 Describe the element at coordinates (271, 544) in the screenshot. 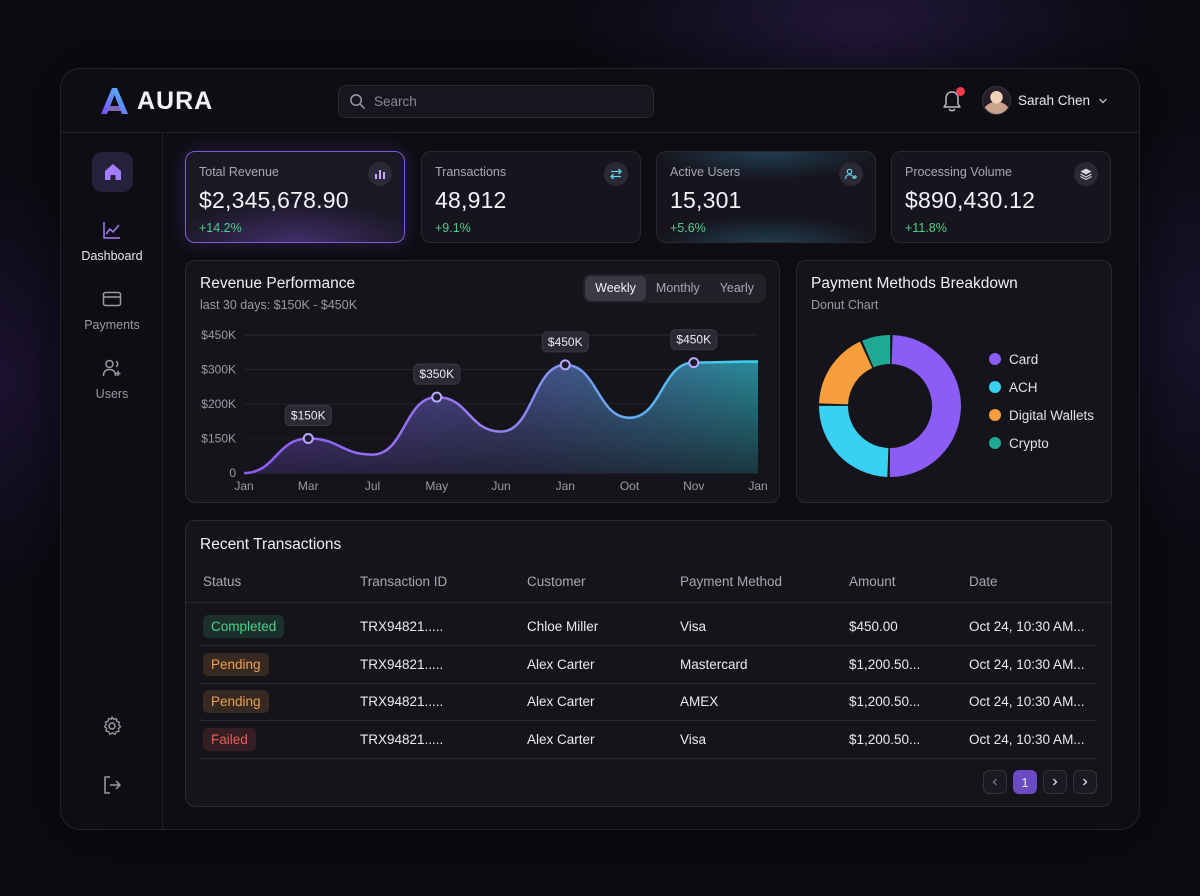

I see `panel-title: Recent Transactions` at that location.